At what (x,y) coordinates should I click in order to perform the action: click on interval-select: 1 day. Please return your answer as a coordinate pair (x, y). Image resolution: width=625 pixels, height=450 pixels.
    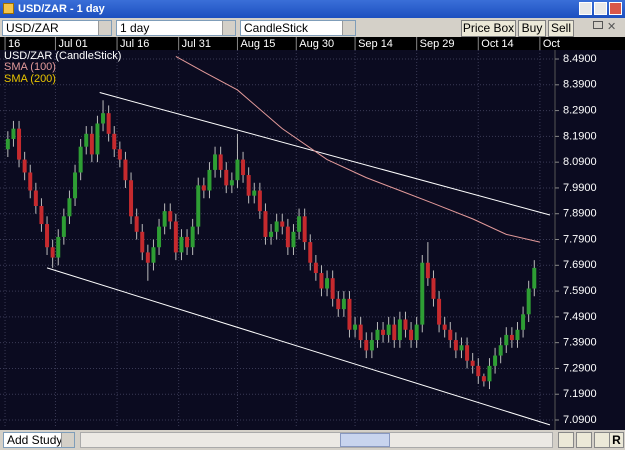
    Looking at the image, I should click on (176, 28).